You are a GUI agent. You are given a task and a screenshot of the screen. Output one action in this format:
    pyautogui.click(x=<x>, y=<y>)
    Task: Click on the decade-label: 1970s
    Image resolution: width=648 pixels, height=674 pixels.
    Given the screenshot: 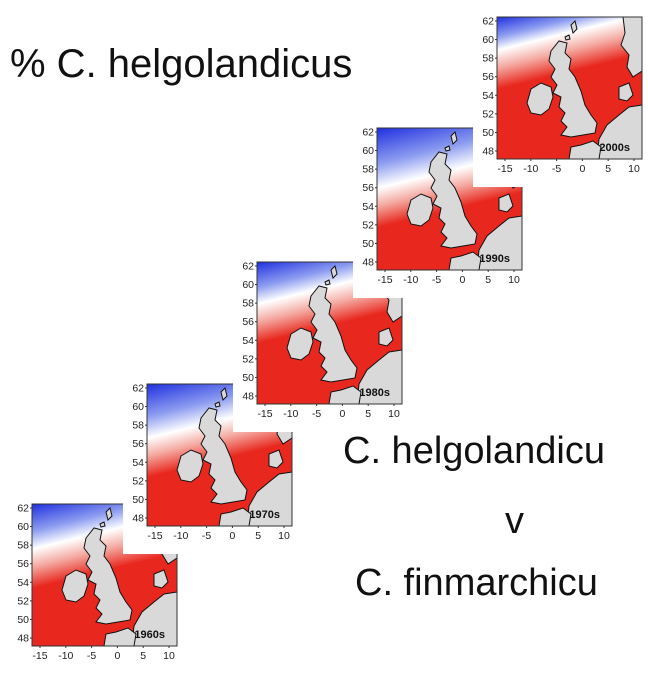 What is the action you would take?
    pyautogui.click(x=264, y=515)
    